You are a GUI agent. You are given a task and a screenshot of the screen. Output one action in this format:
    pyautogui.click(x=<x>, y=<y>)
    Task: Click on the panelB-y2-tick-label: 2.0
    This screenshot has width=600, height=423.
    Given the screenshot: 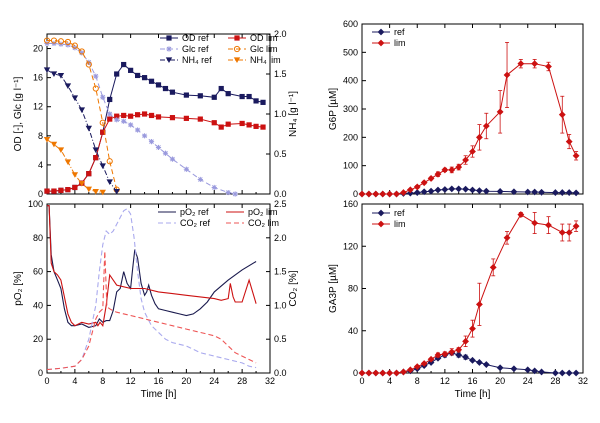 What is the action you would take?
    pyautogui.click(x=280, y=238)
    